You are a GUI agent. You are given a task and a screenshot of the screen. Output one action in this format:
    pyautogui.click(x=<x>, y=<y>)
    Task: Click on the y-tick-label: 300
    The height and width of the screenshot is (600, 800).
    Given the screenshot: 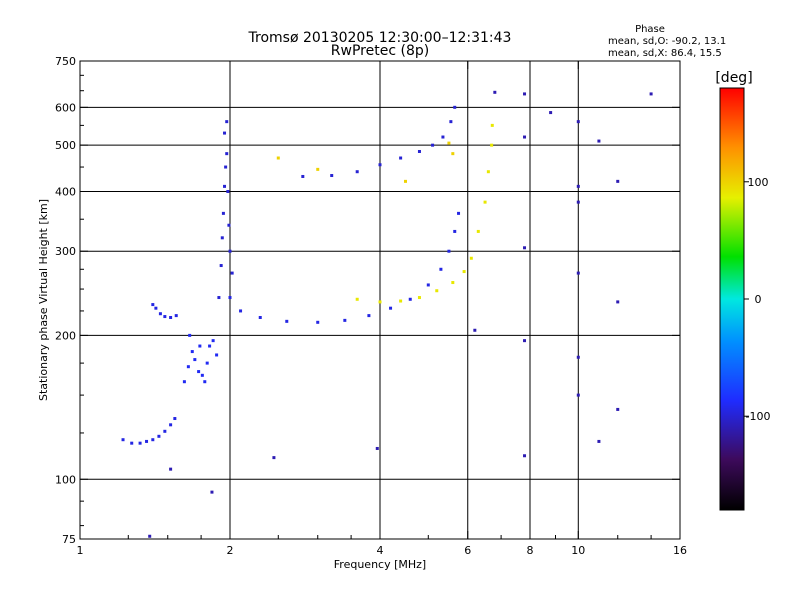 What is the action you would take?
    pyautogui.click(x=65, y=251)
    